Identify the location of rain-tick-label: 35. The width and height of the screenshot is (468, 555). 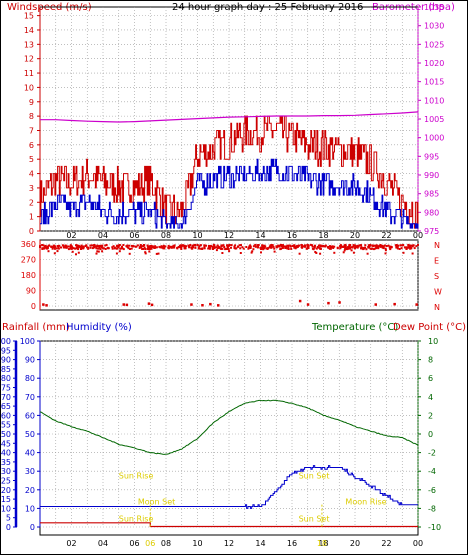
(6, 462).